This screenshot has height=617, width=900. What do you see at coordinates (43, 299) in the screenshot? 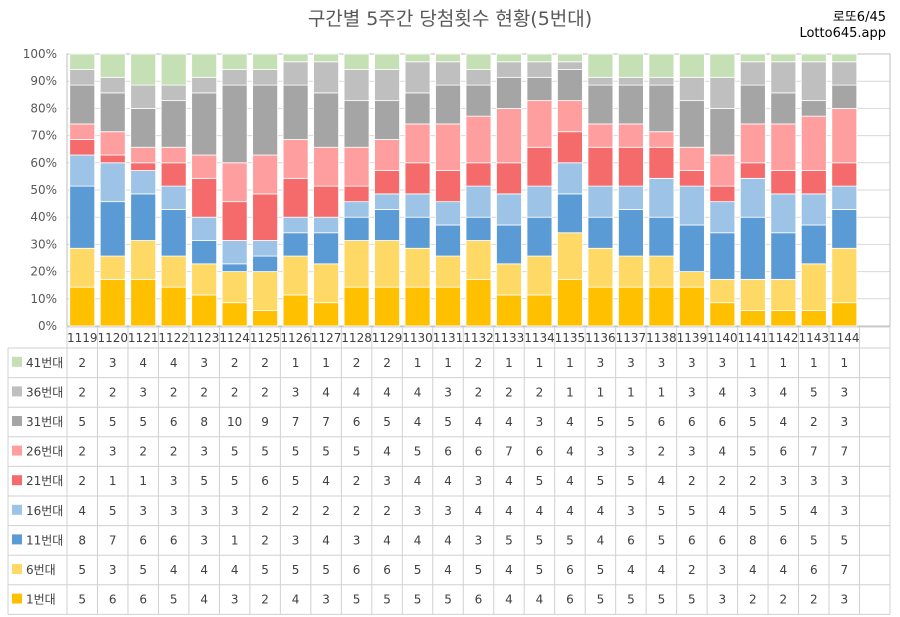
I see `y-tick-label: 10%` at bounding box center [43, 299].